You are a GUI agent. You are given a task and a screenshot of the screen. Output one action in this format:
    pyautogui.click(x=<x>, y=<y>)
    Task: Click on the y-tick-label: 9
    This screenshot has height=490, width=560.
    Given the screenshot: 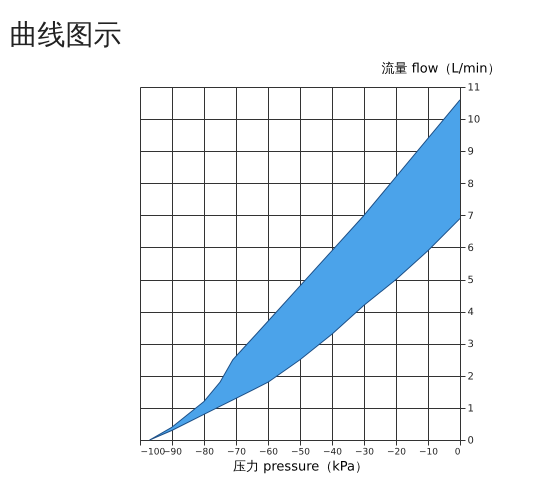 What is the action you would take?
    pyautogui.click(x=471, y=152)
    